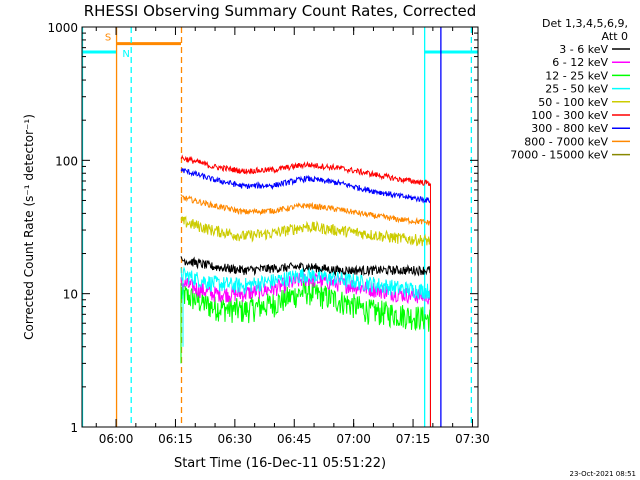  Describe the element at coordinates (280, 46) in the screenshot. I see `instrument-state-bars: SN` at that location.